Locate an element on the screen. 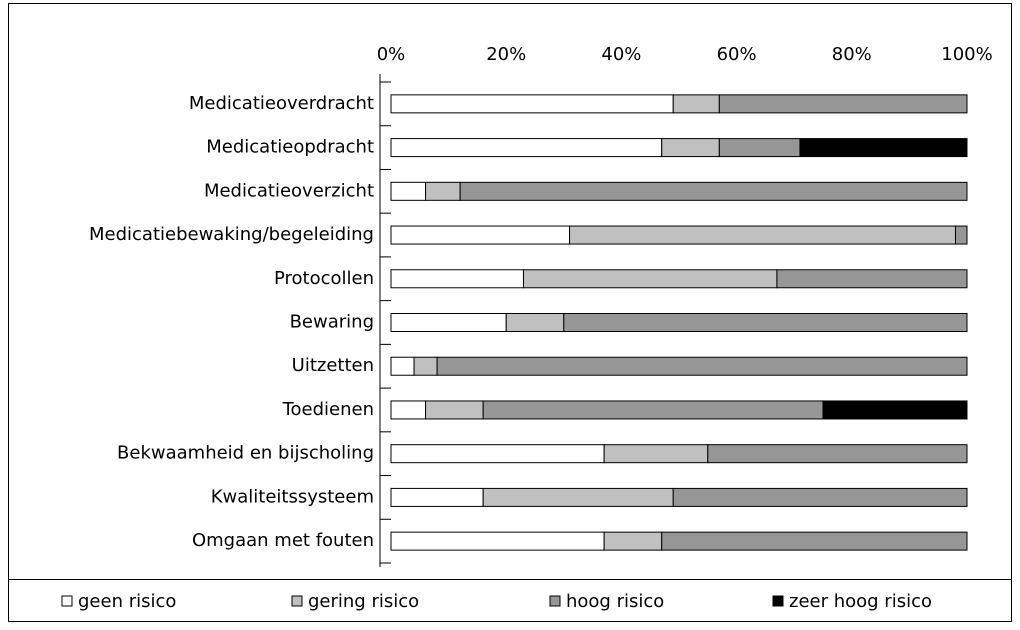 The image size is (1020, 630). legend-label: hoog risico is located at coordinates (615, 601).